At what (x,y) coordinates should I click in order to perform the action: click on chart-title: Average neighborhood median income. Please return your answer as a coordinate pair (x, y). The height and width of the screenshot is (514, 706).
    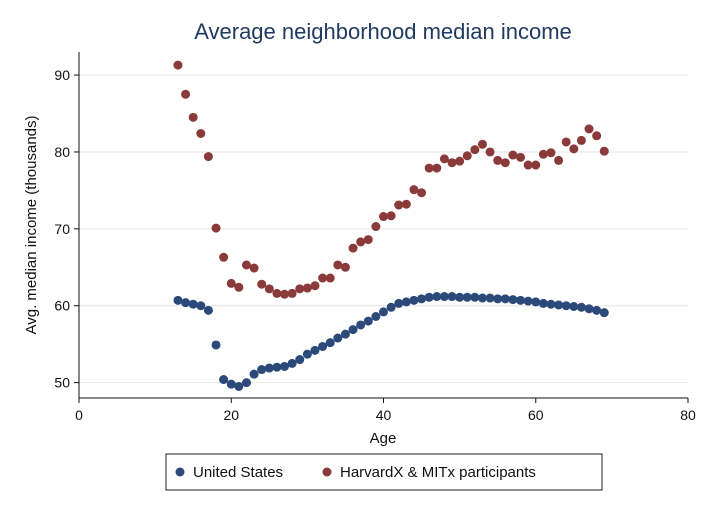
    Looking at the image, I should click on (383, 31).